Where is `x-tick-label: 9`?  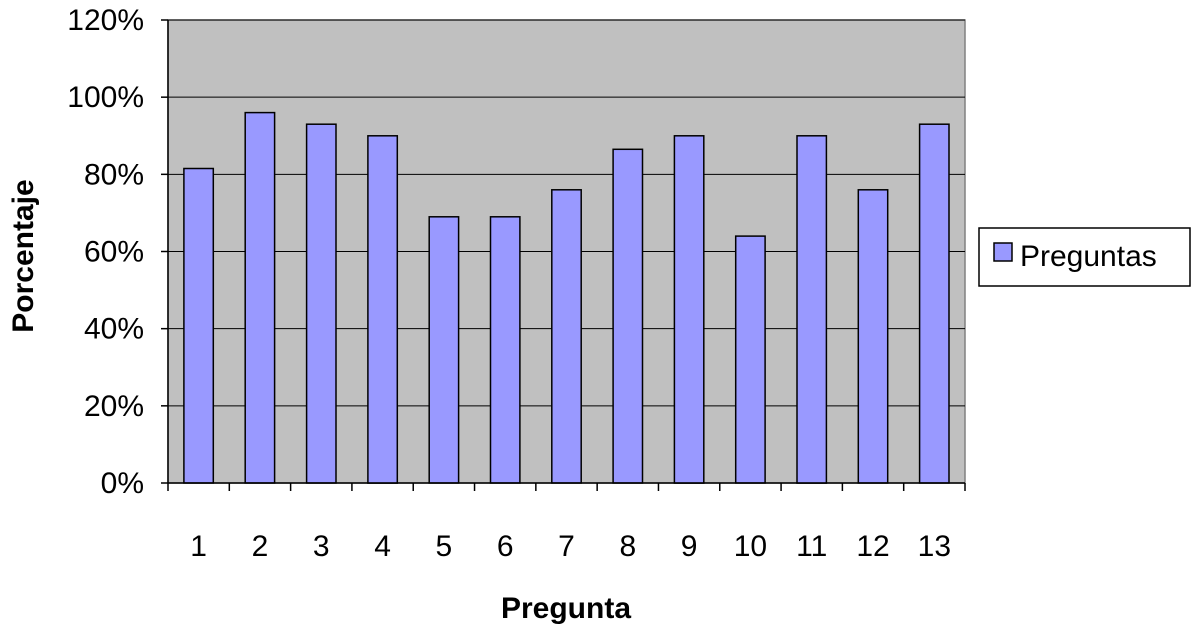
x-tick-label: 9 is located at coordinates (689, 546).